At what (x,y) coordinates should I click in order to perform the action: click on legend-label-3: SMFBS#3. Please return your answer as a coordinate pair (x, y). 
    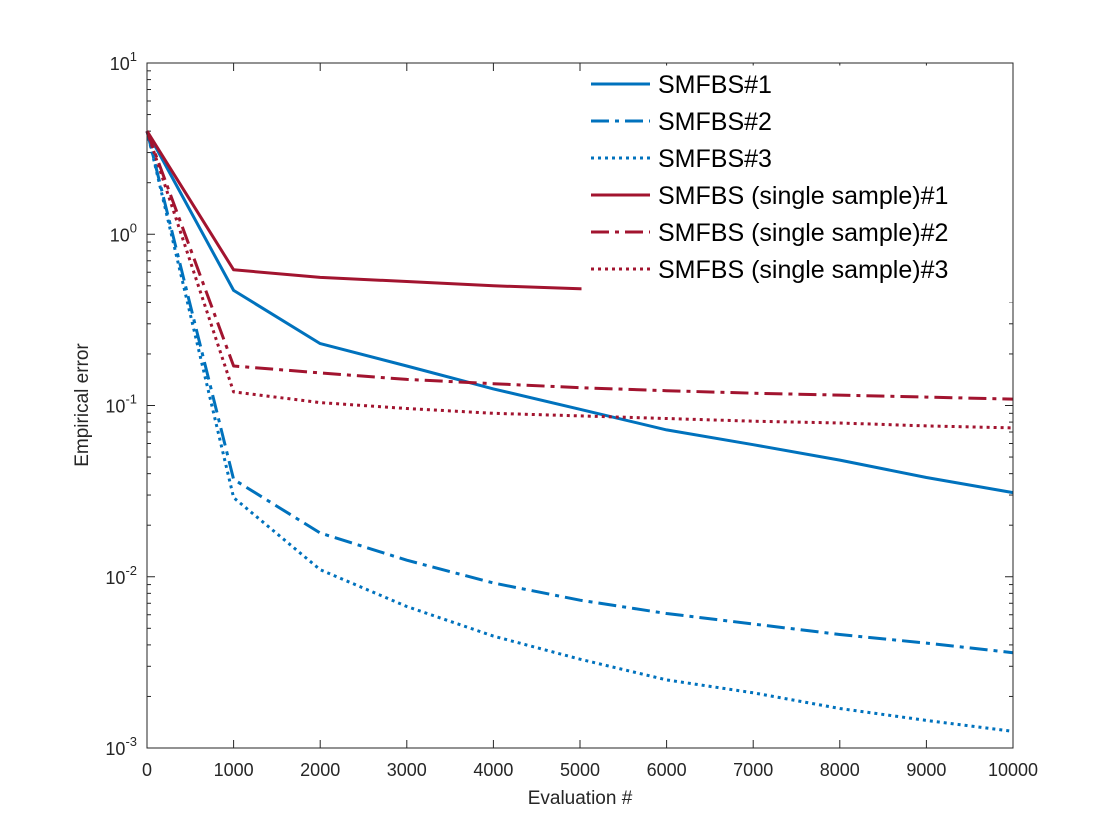
    Looking at the image, I should click on (715, 159).